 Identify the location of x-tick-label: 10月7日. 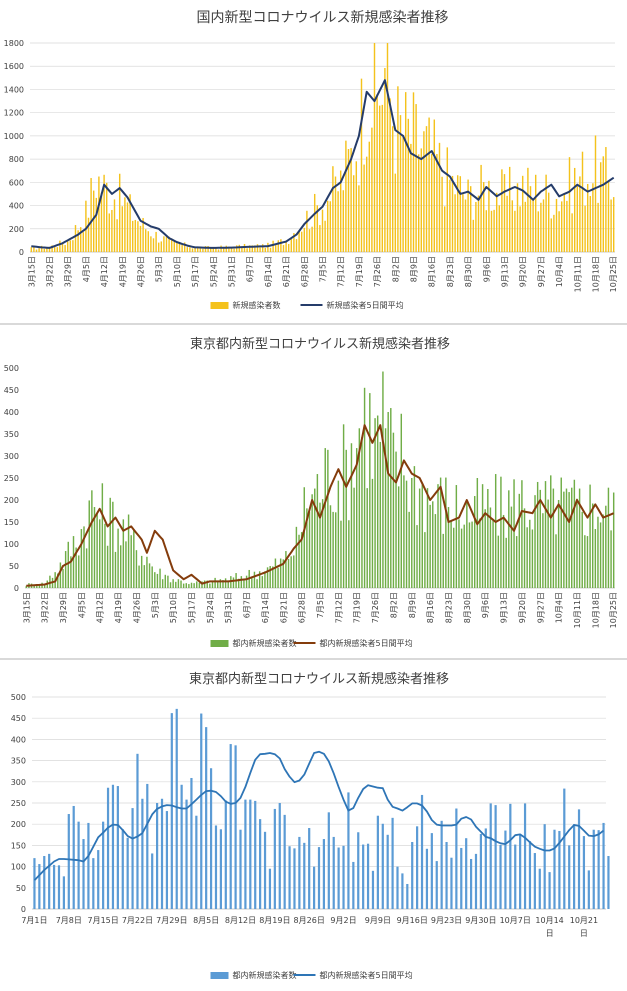
(515, 920).